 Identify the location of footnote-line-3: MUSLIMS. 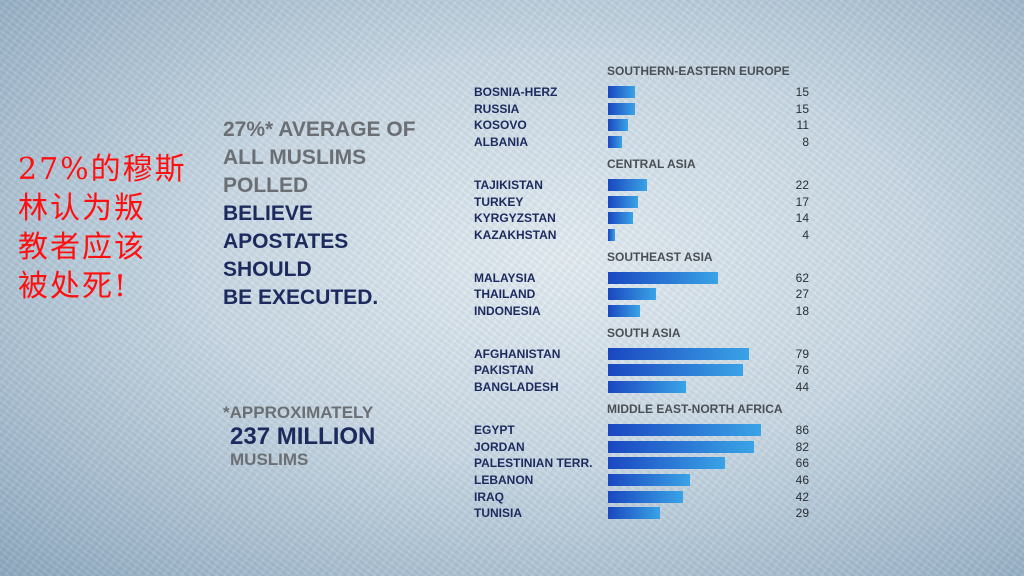
(269, 459).